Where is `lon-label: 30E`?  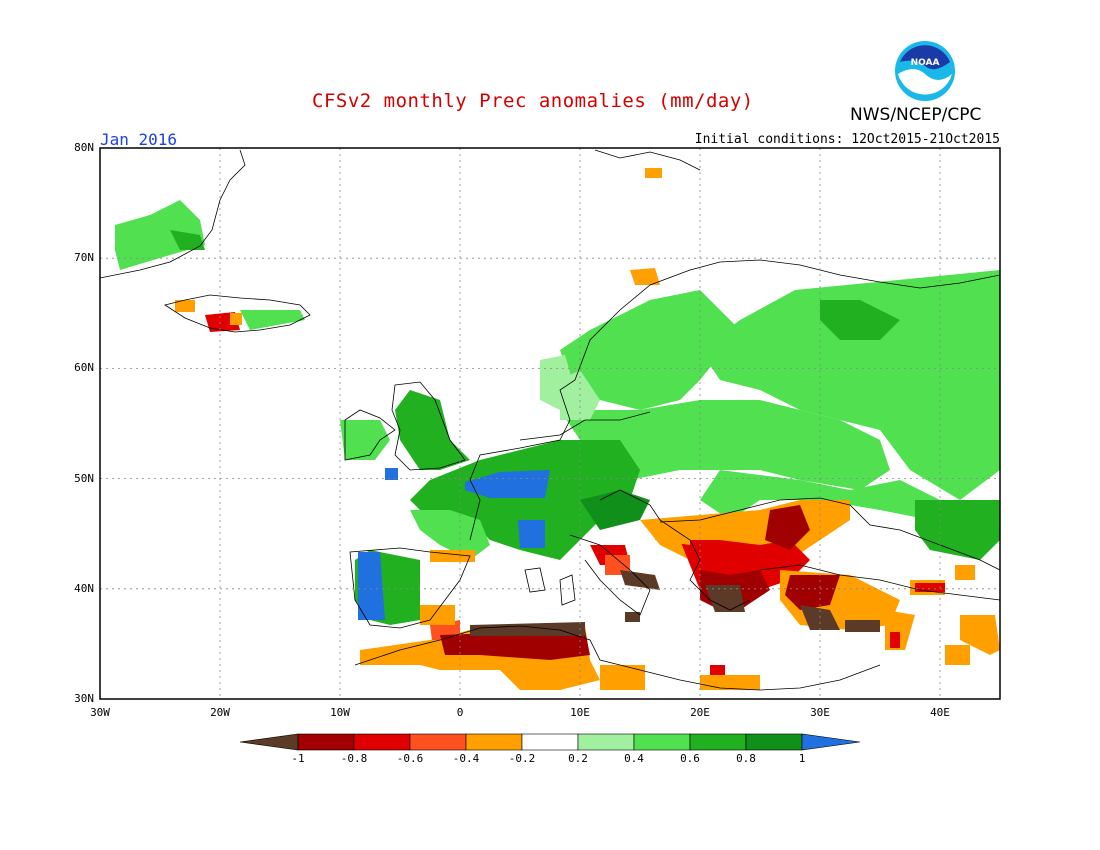 lon-label: 30E is located at coordinates (820, 712).